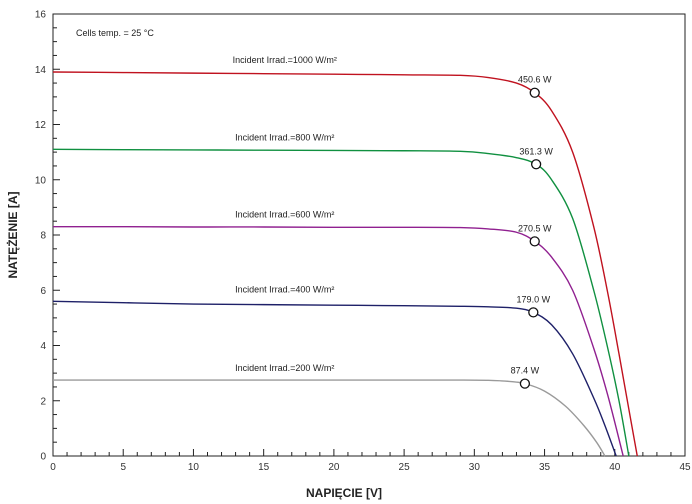 The height and width of the screenshot is (504, 692). Describe the element at coordinates (41, 15) in the screenshot. I see `y-tick-label: 16` at that location.